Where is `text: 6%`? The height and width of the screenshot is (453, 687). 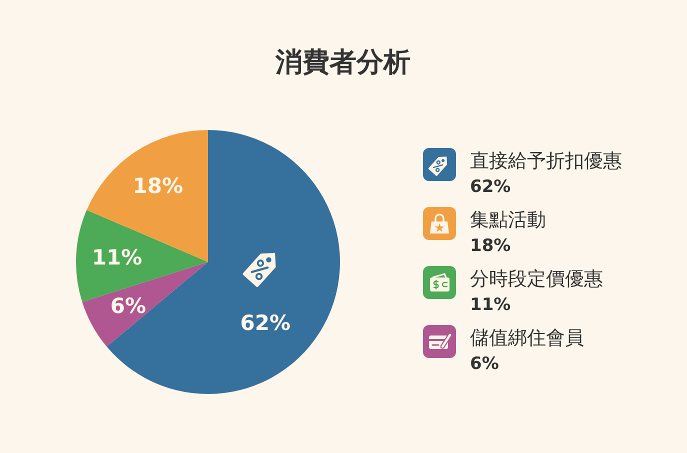 text: 6% is located at coordinates (484, 364).